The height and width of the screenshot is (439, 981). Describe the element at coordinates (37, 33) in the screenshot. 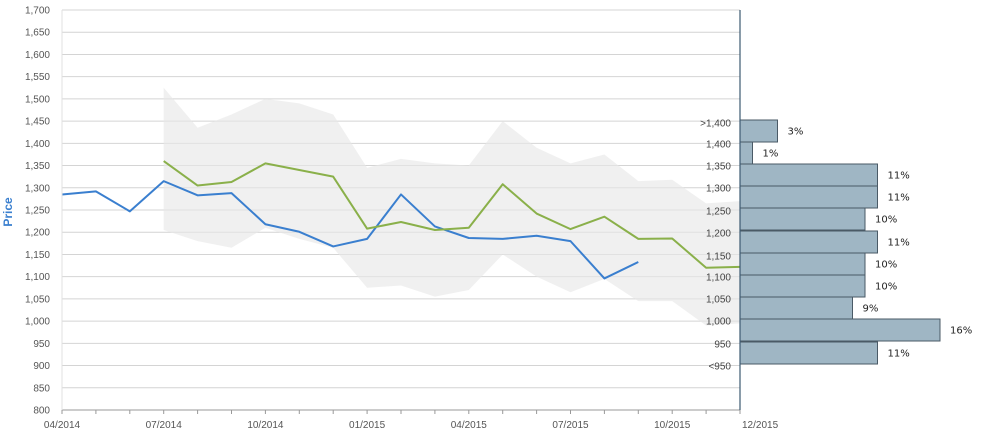

I see `y-tick-label: 1,650` at that location.